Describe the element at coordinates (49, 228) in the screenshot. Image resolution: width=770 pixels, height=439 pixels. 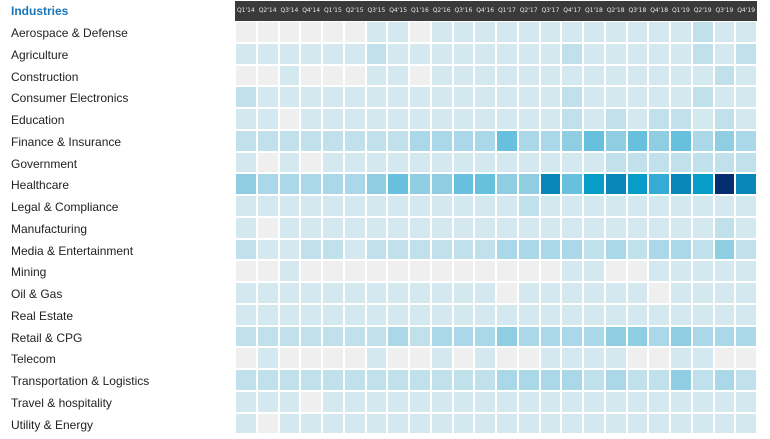
I see `row-label: Manufacturing` at that location.